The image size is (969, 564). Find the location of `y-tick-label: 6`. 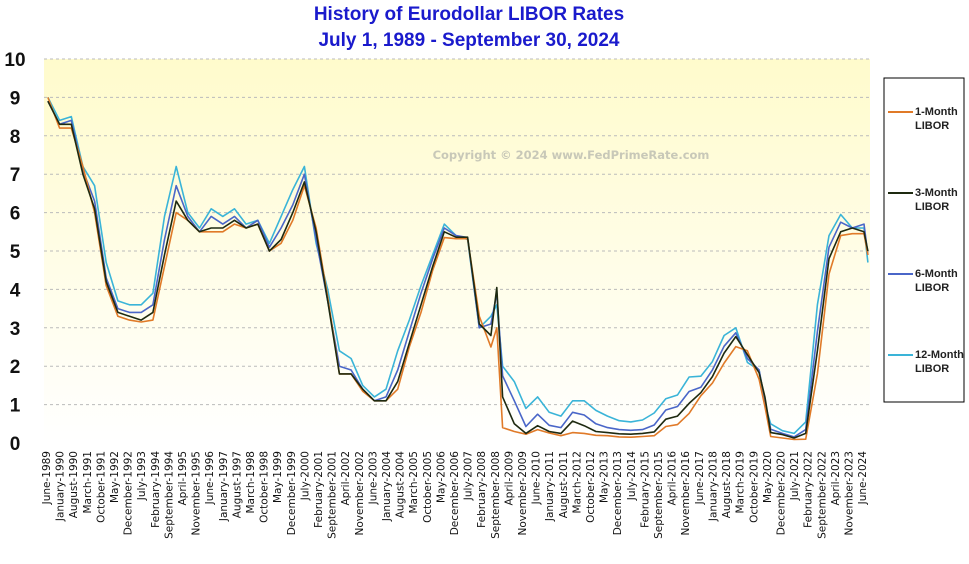

y-tick-label: 6 is located at coordinates (15, 214).